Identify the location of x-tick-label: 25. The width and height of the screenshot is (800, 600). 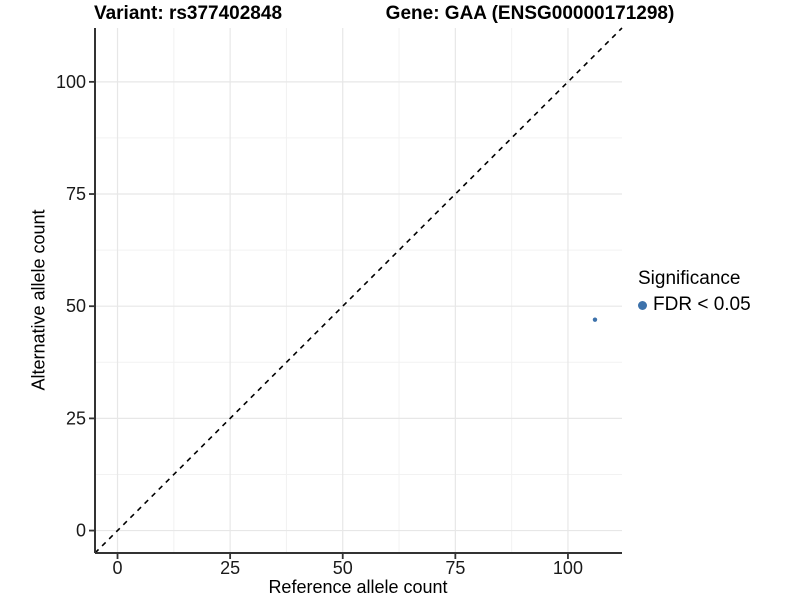
(230, 568).